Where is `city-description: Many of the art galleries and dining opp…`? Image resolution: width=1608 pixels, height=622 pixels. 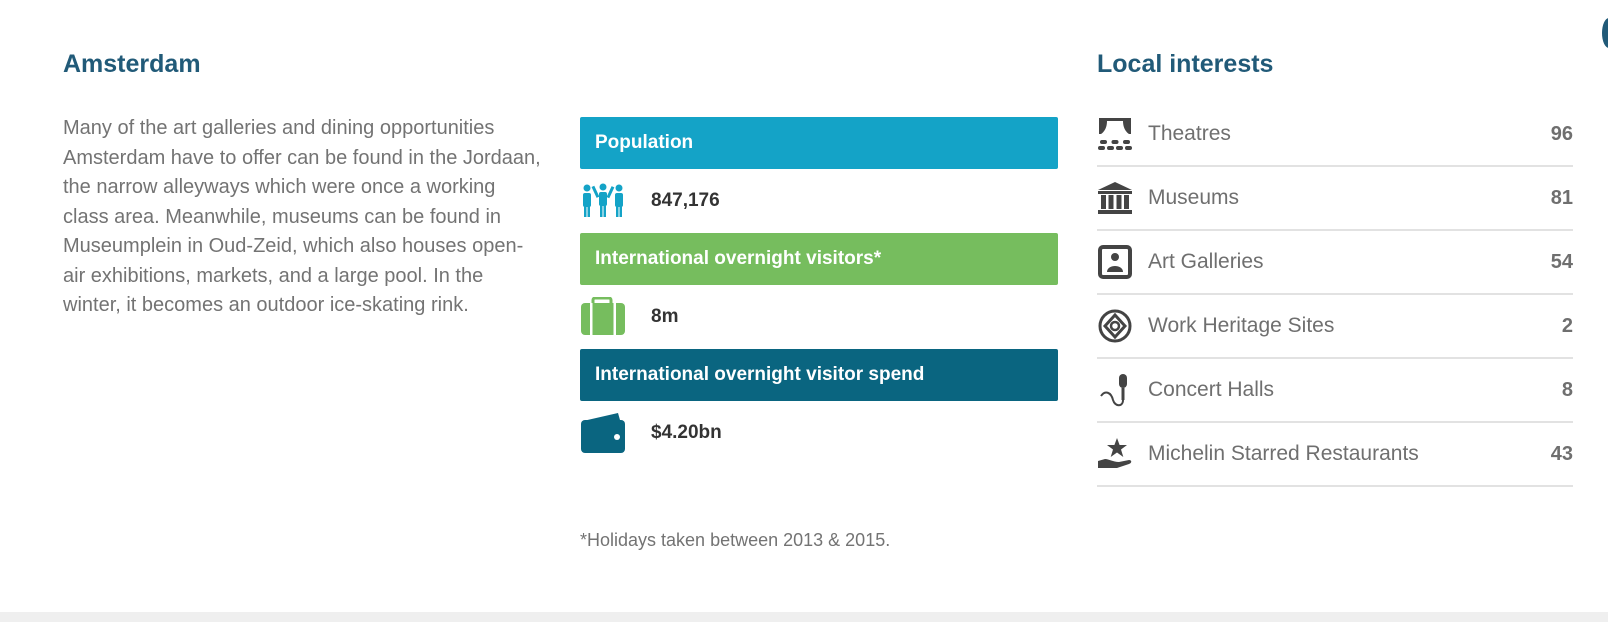 city-description: Many of the art galleries and dining opp… is located at coordinates (302, 216).